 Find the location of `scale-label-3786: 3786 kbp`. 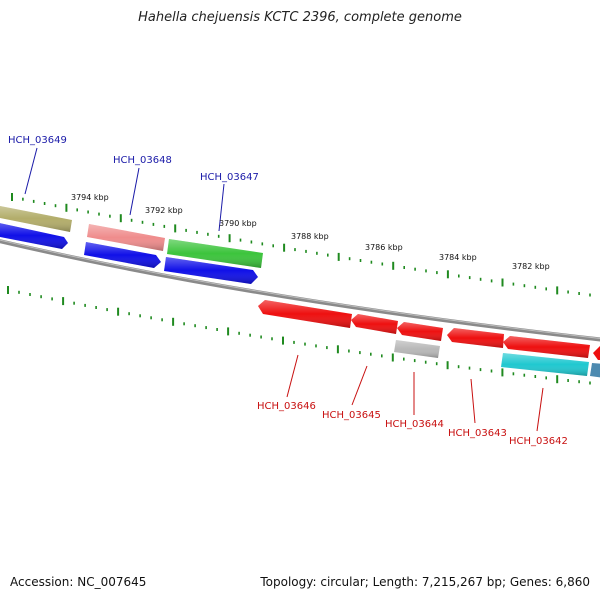

scale-label-3786: 3786 kbp is located at coordinates (384, 247).